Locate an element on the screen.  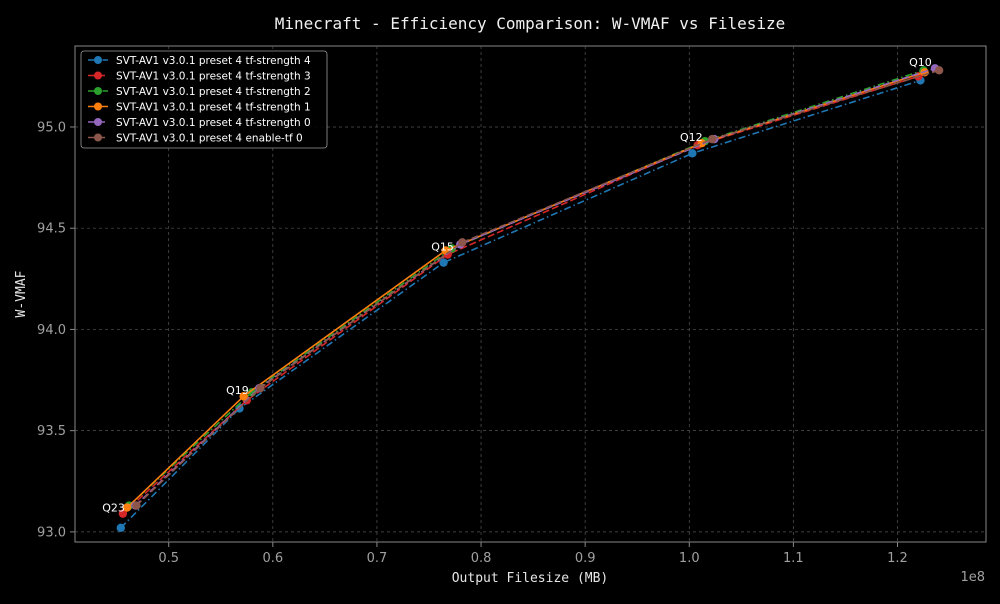
legend-item: SVT-AV1 v3.0.1 preset 4 tf-strength 3 is located at coordinates (199, 76).